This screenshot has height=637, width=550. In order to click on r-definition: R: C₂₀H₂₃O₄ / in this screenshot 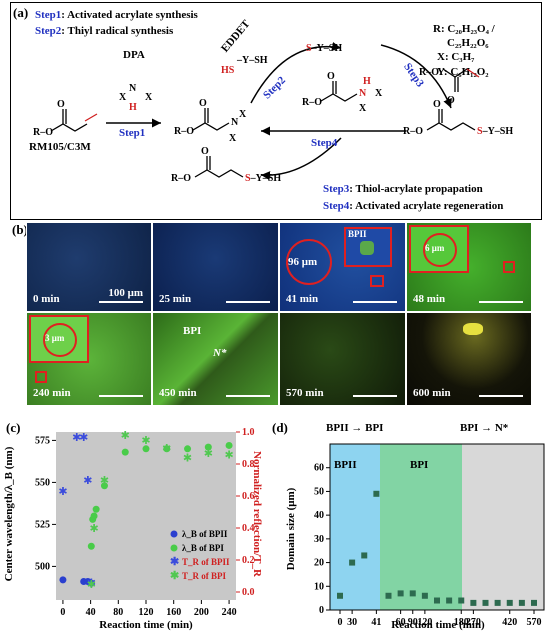, I will do `click(464, 29)`.